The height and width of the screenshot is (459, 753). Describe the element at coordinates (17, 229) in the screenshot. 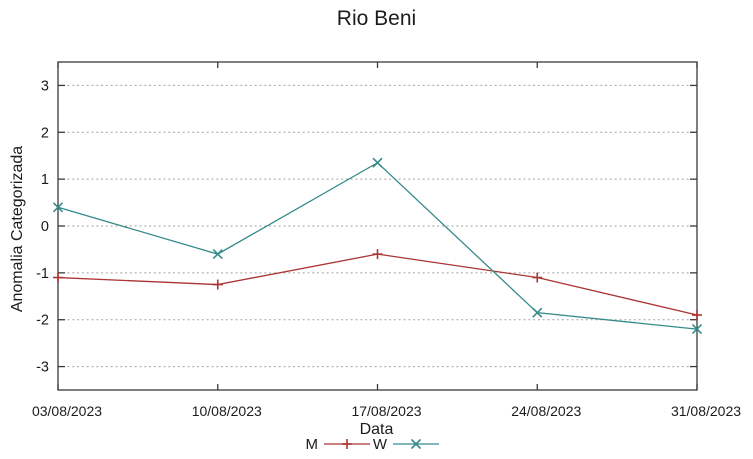

I see `y-axis-label: Anomalia Categorizada` at that location.